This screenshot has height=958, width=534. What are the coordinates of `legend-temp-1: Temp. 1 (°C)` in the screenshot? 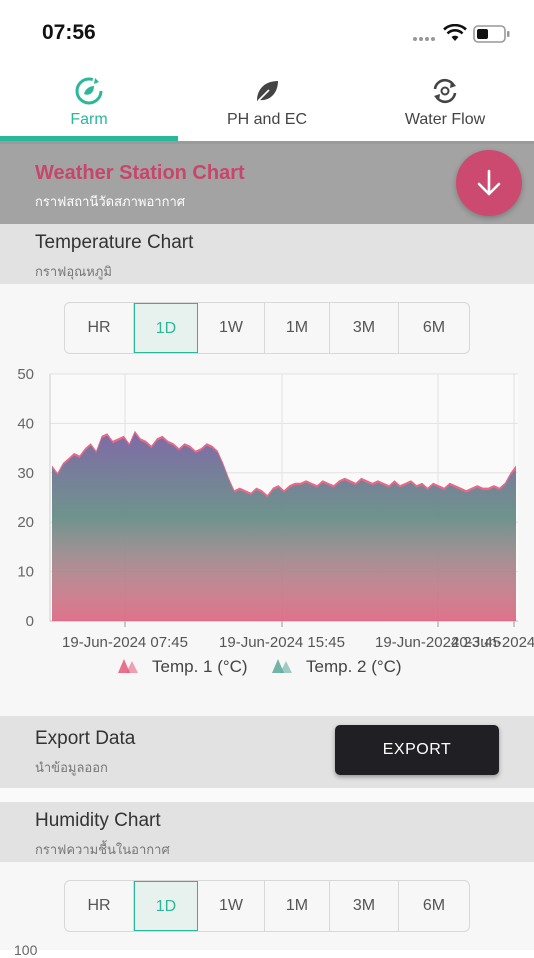 It's located at (183, 666).